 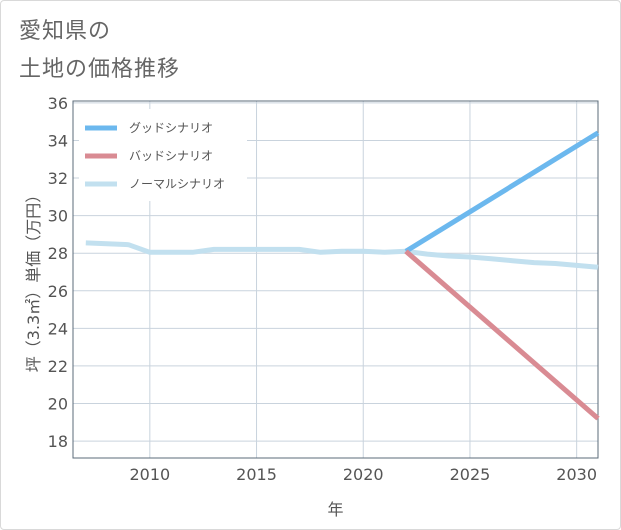 What do you see at coordinates (58, 291) in the screenshot?
I see `y-tick-label: 26` at bounding box center [58, 291].